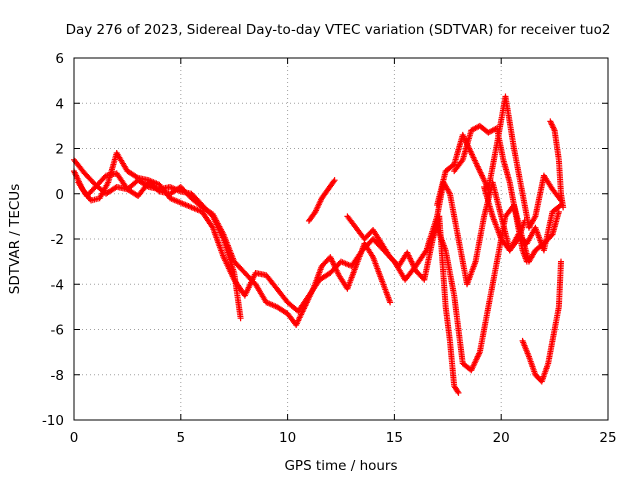 Image resolution: width=640 pixels, height=480 pixels. I want to click on y-tick-label: -4, so click(57, 285).